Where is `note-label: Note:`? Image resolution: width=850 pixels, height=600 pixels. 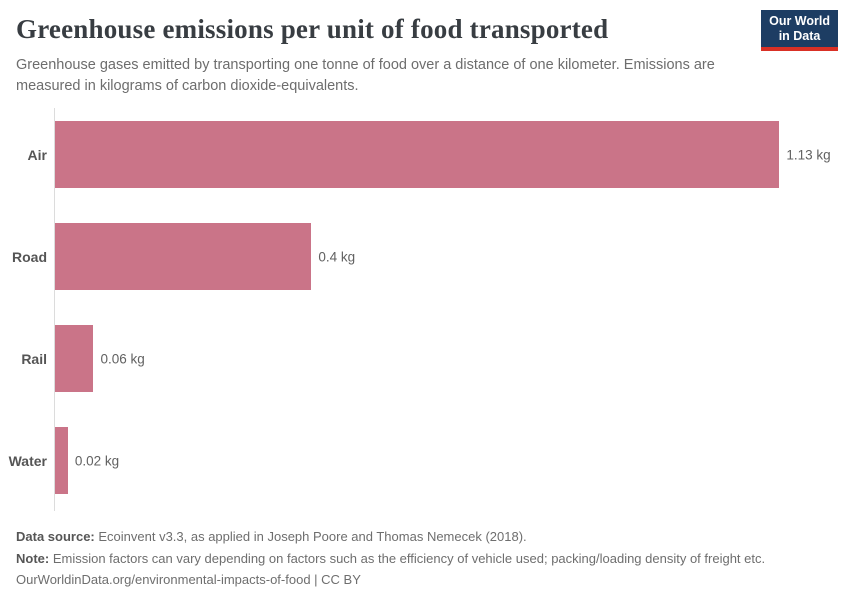
note-label: Note: is located at coordinates (33, 558).